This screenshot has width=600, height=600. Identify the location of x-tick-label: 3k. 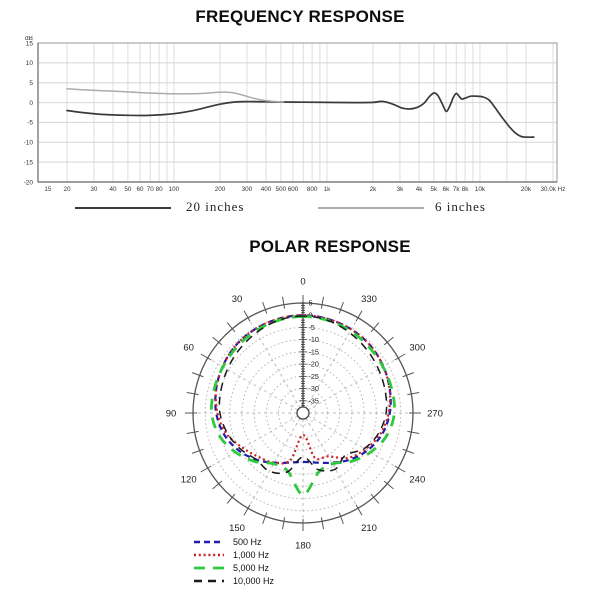
(401, 189).